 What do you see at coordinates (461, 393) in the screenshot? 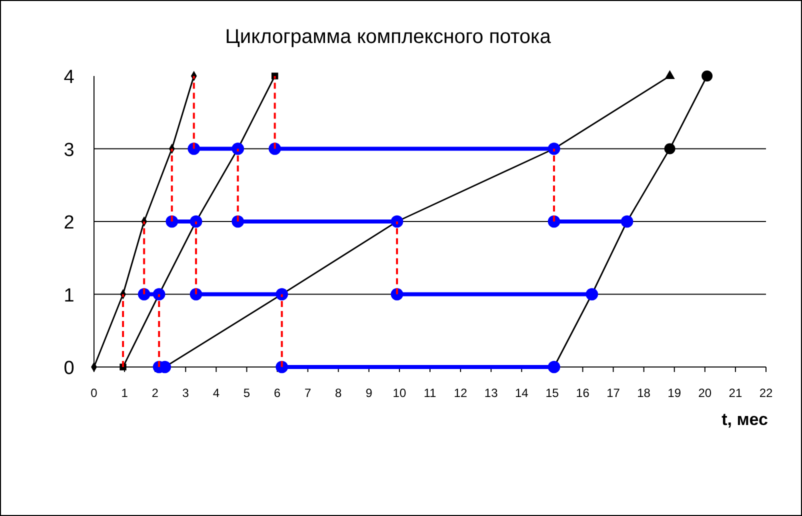
I see `x-tick-label: 12` at bounding box center [461, 393].